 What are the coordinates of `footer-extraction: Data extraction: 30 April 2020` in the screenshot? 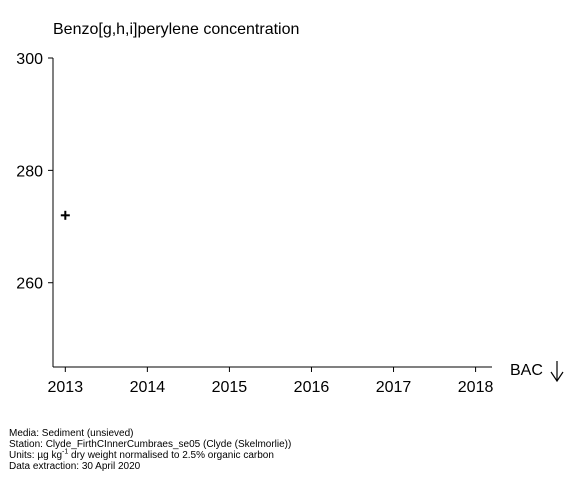 It's located at (75, 466).